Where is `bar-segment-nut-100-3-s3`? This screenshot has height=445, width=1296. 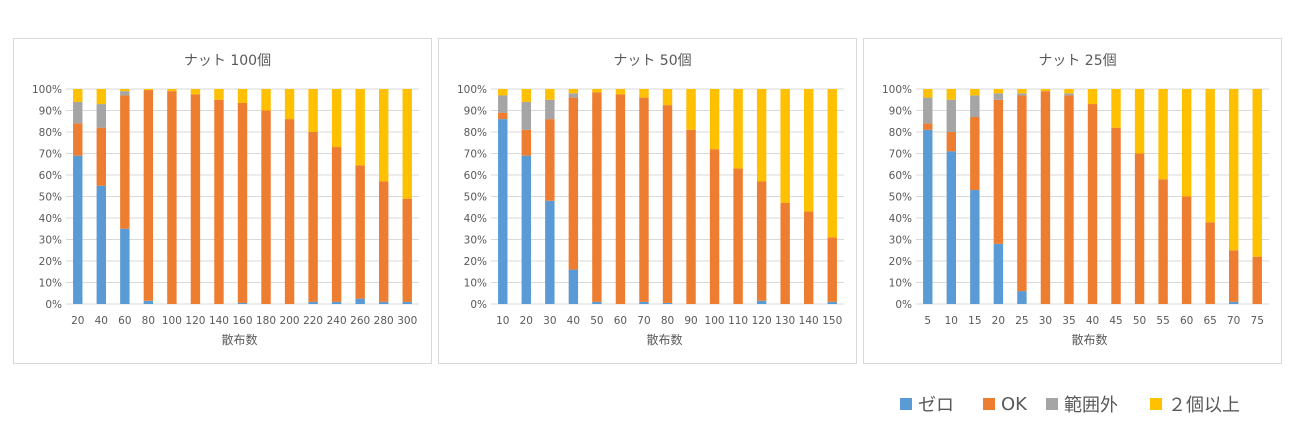
bar-segment-nut-100-3-s3 is located at coordinates (148, 90).